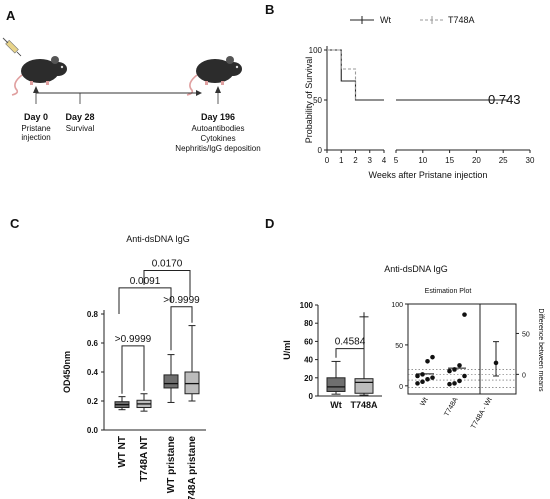 This screenshot has width=550, height=499. I want to click on y-axis-label: Probability of Survival, so click(309, 100).